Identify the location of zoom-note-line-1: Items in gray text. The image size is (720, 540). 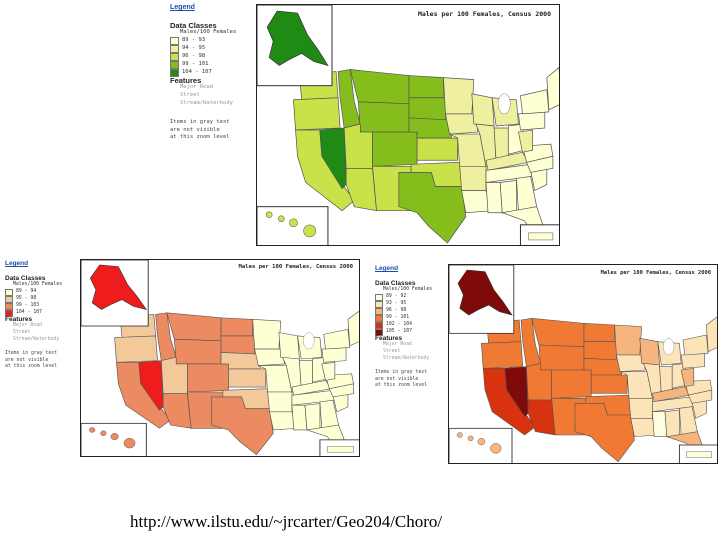
(401, 373).